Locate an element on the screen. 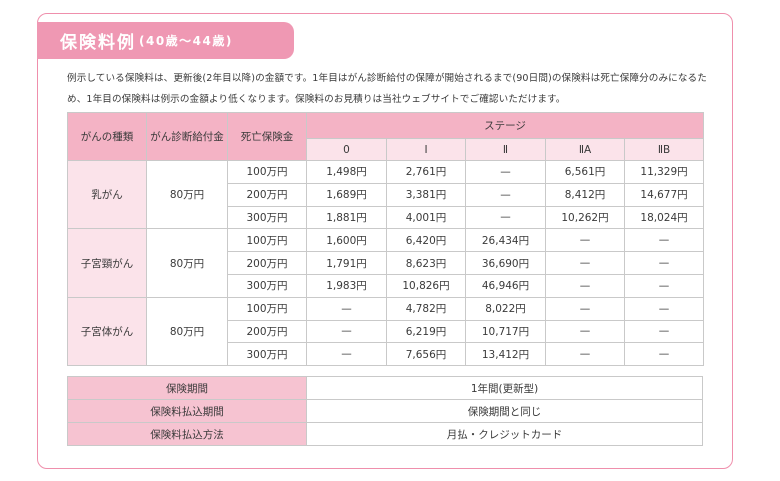  premium-cell: 7,656円 is located at coordinates (426, 354).